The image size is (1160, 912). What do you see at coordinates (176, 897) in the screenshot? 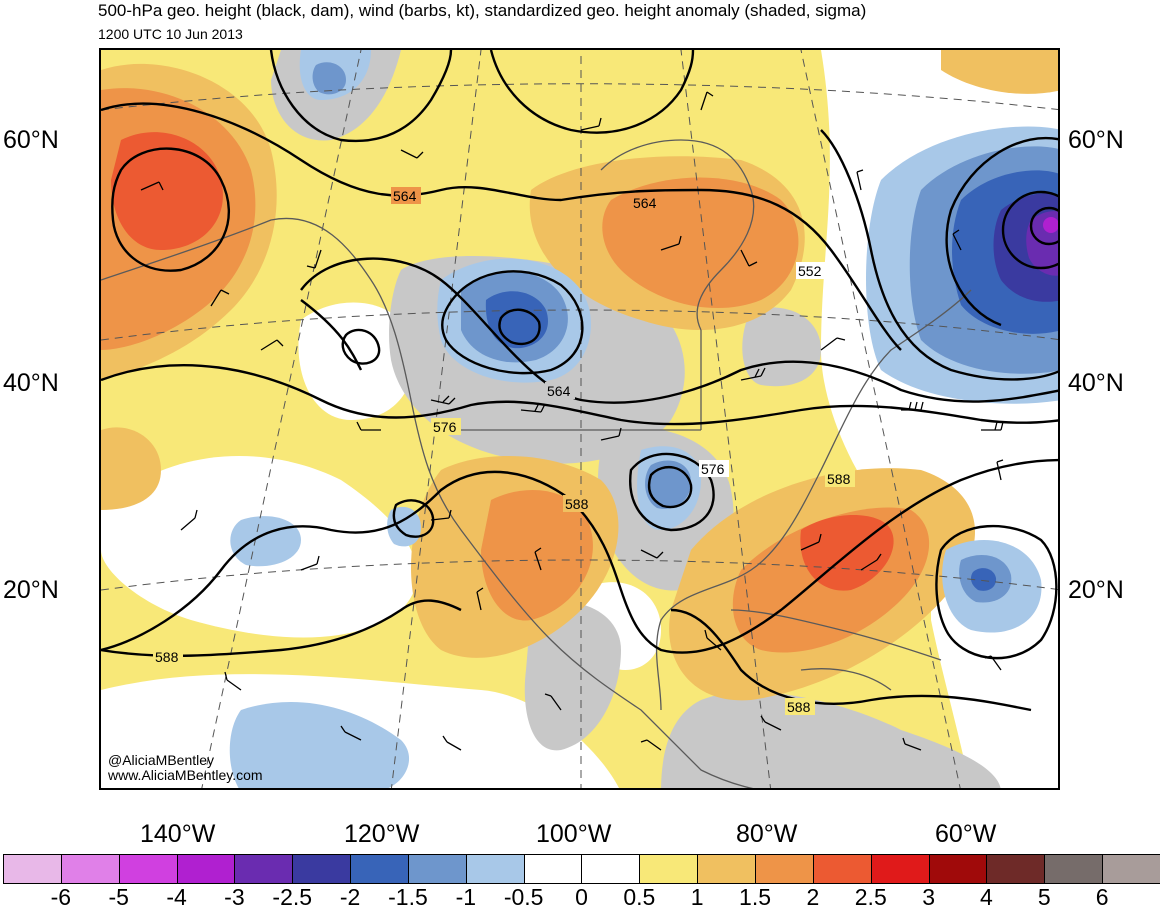
I see `colorbar-tick-label: -4` at bounding box center [176, 897].